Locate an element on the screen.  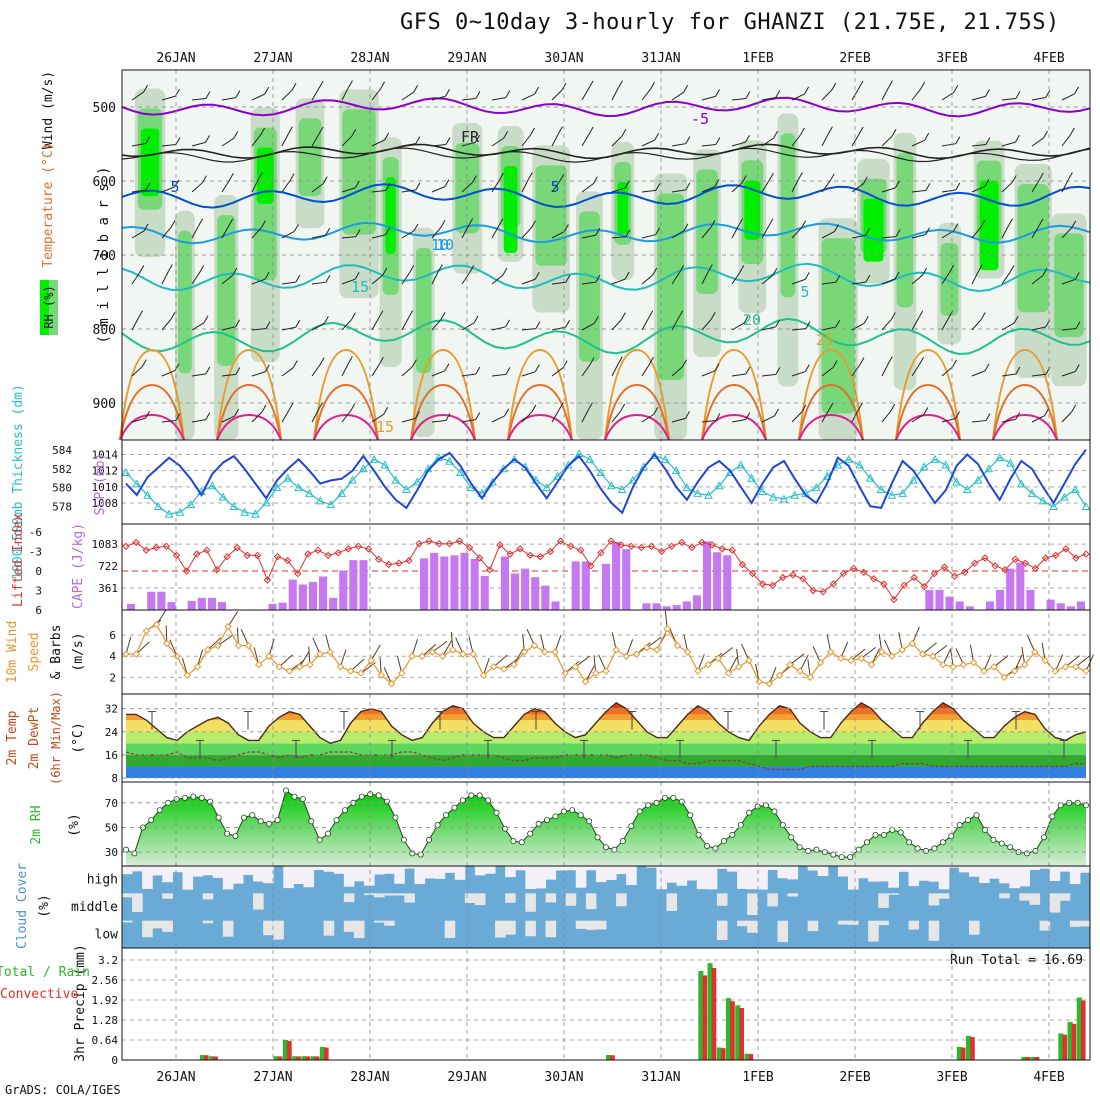
thickness-axis-label-group: 1000-500mb Thickness (dm) is located at coordinates (18, 482).